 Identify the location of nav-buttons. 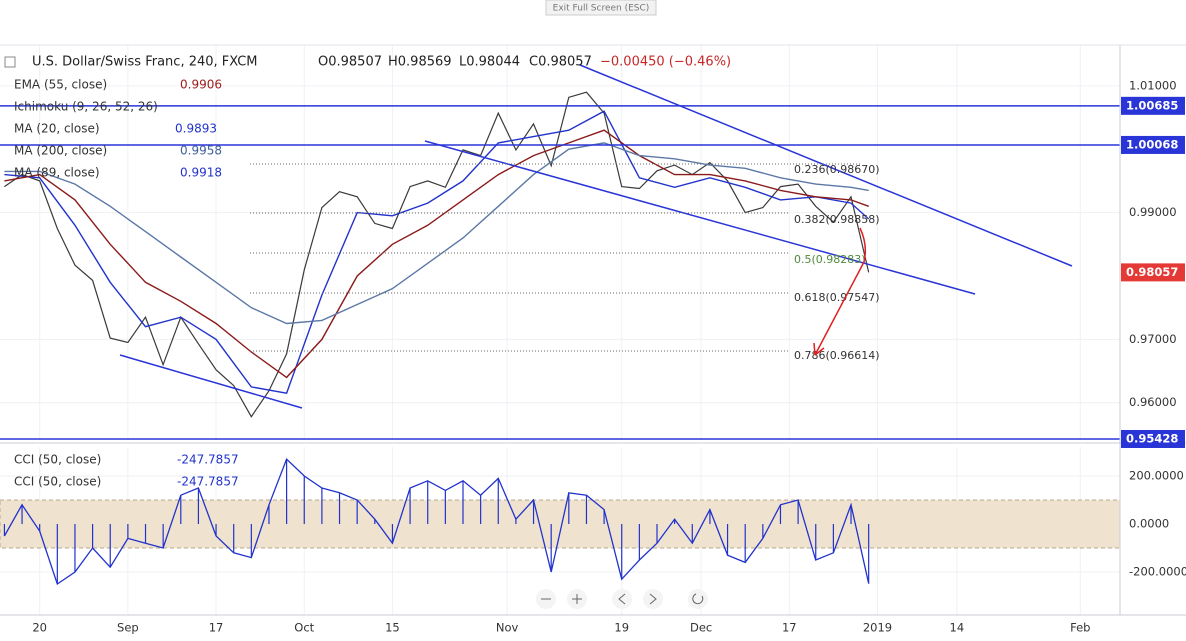
(622, 599).